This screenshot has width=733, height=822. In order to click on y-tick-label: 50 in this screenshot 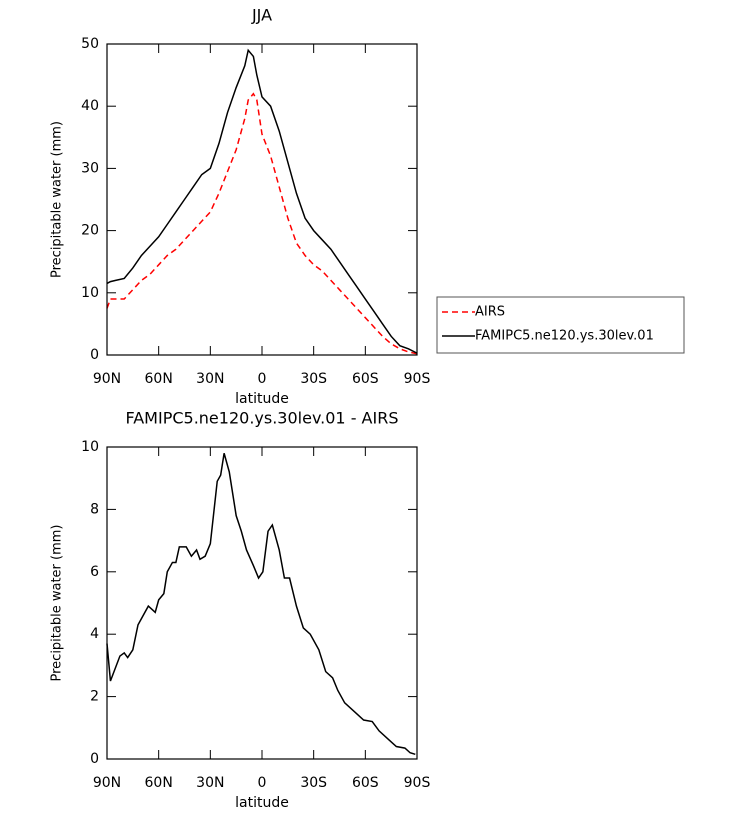, I will do `click(90, 44)`.